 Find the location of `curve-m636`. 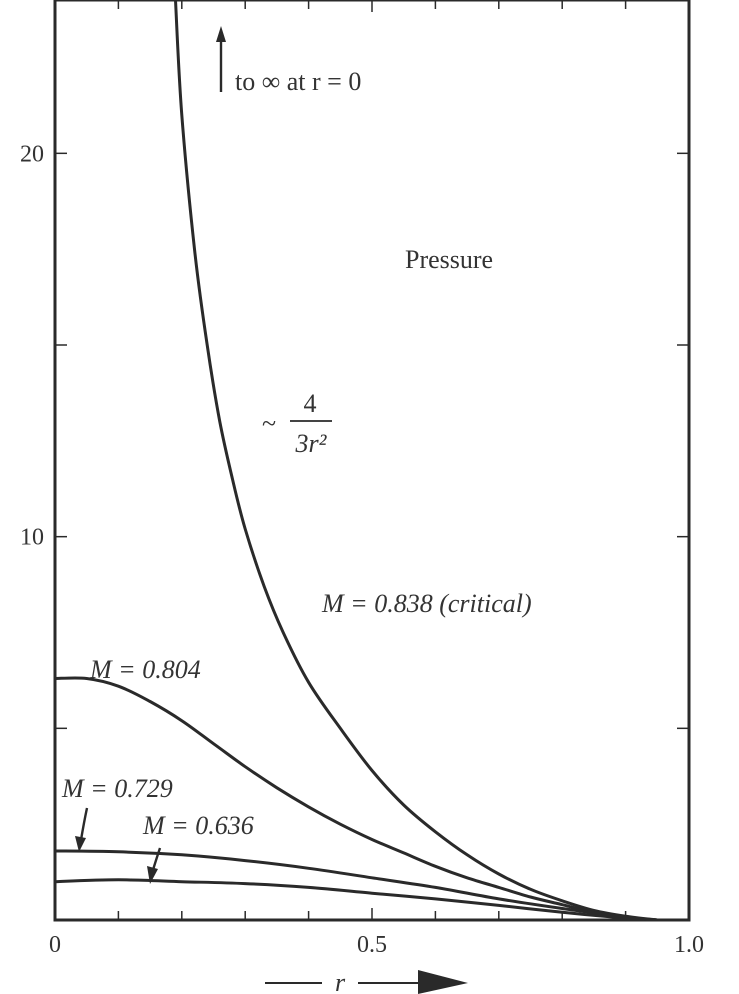

curve-m636 is located at coordinates (356, 900).